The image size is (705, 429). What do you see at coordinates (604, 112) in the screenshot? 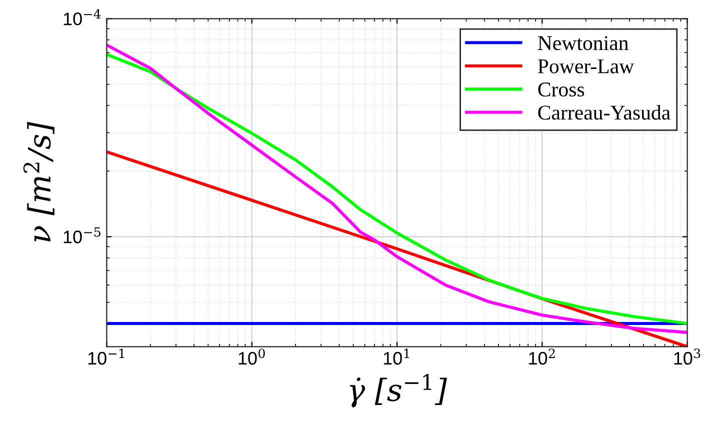
I see `legend-label: Carreau-Yasuda` at bounding box center [604, 112].